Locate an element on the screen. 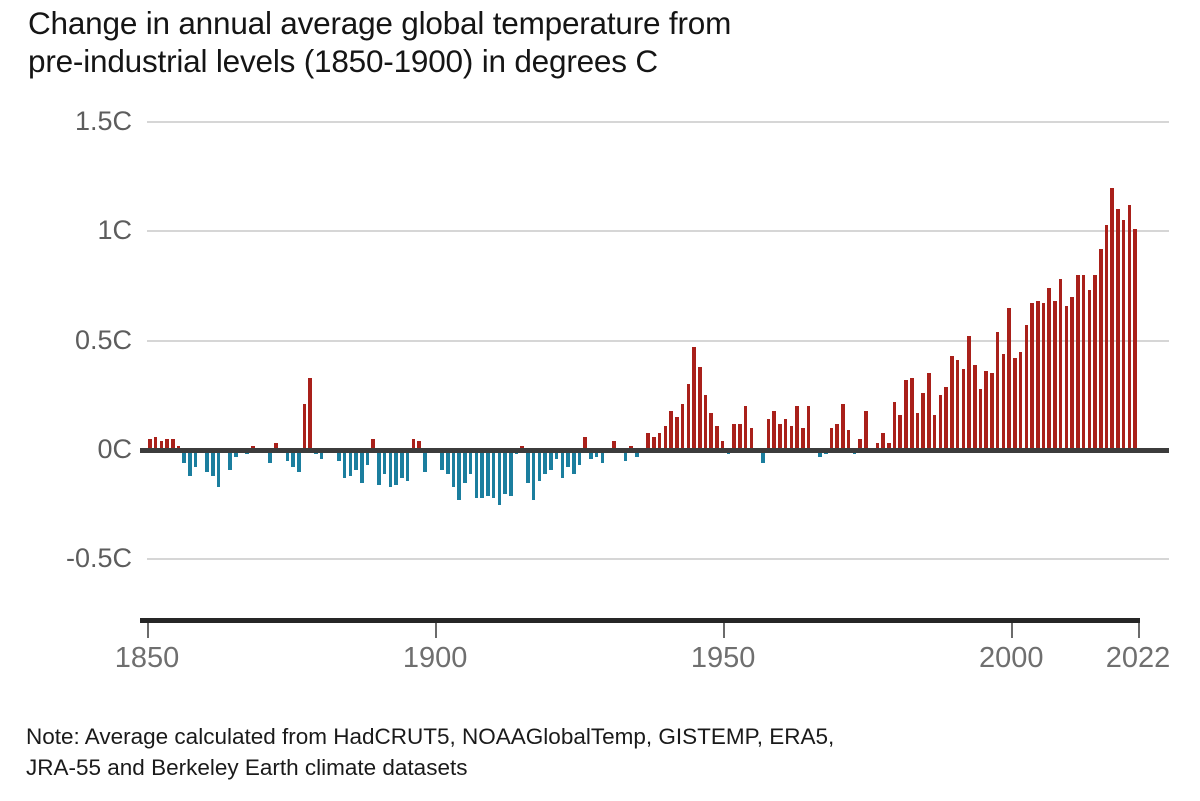 The height and width of the screenshot is (801, 1200). bar-2008 is located at coordinates (1055, 375).